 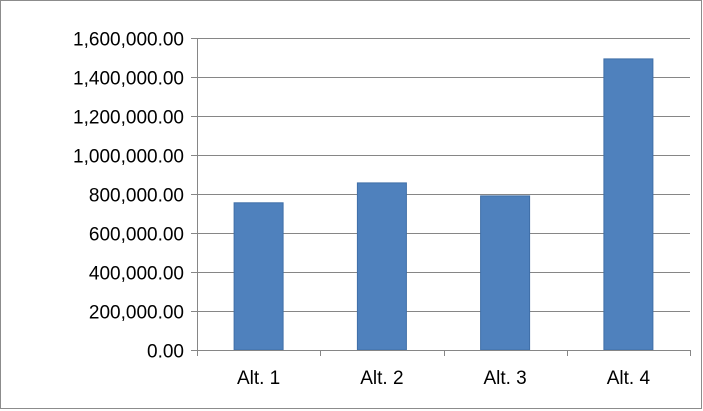 What do you see at coordinates (258, 378) in the screenshot?
I see `x-tick-label: Alt. 1` at bounding box center [258, 378].